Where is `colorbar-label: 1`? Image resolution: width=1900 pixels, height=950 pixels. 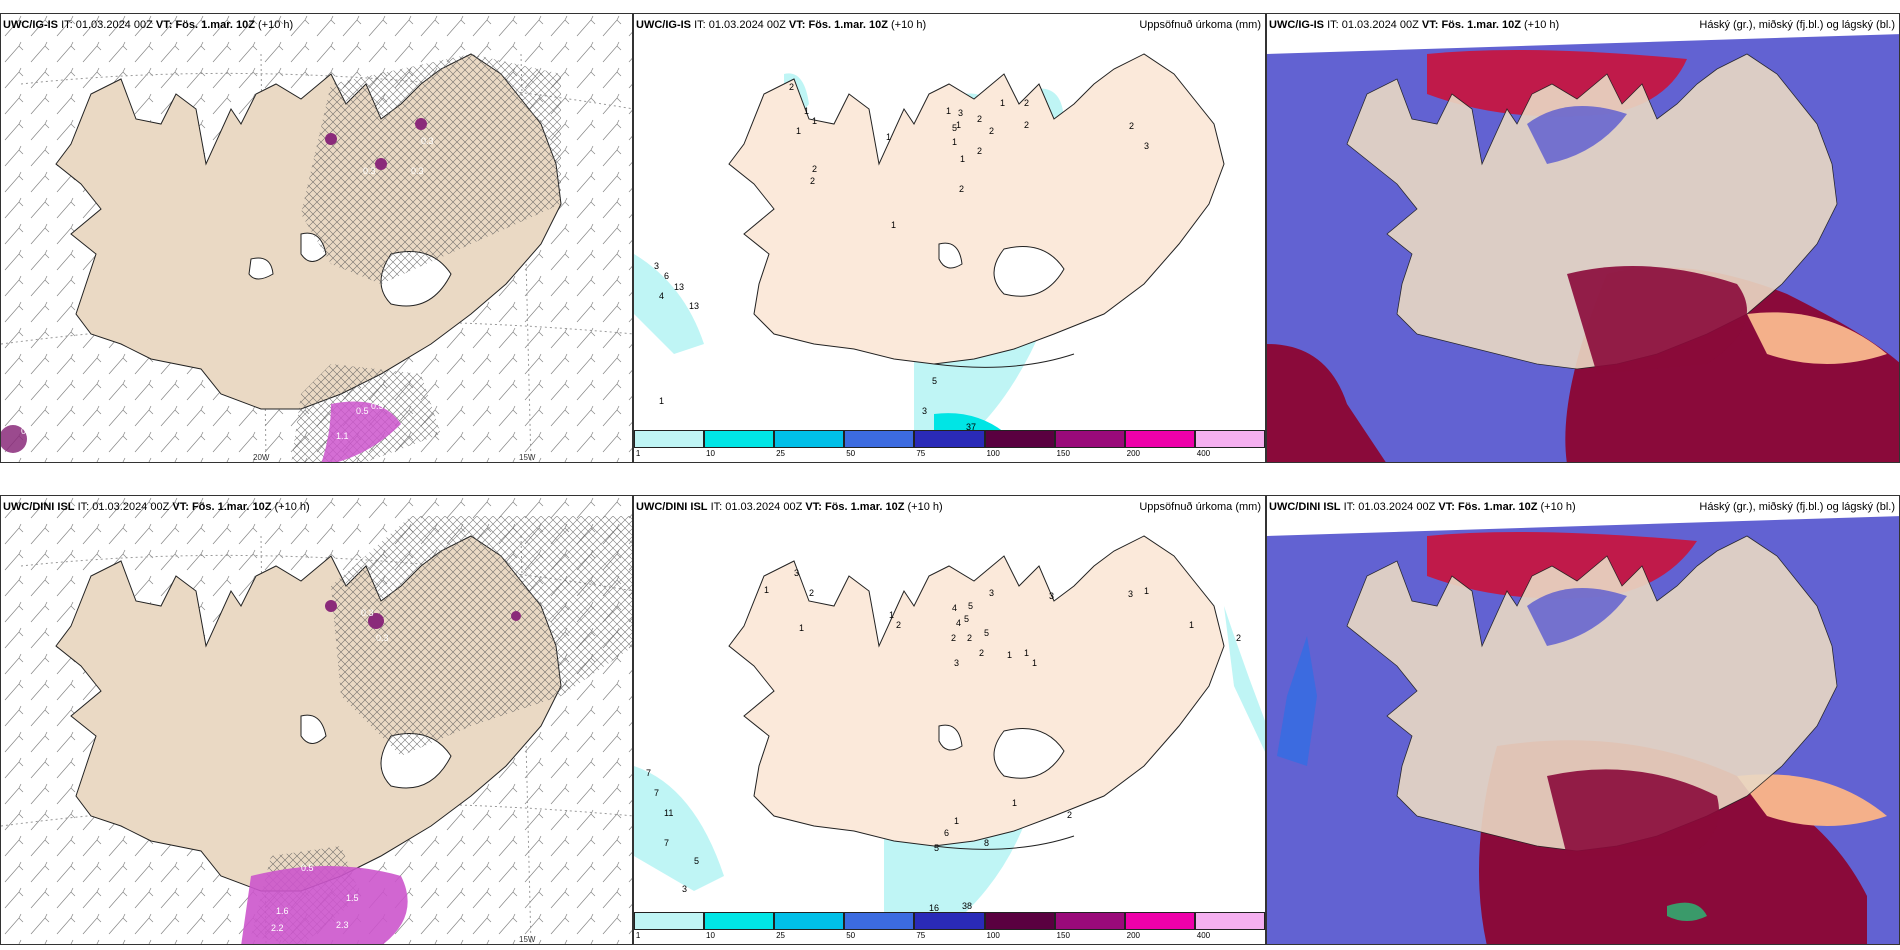 colorbar-label: 1 is located at coordinates (638, 935).